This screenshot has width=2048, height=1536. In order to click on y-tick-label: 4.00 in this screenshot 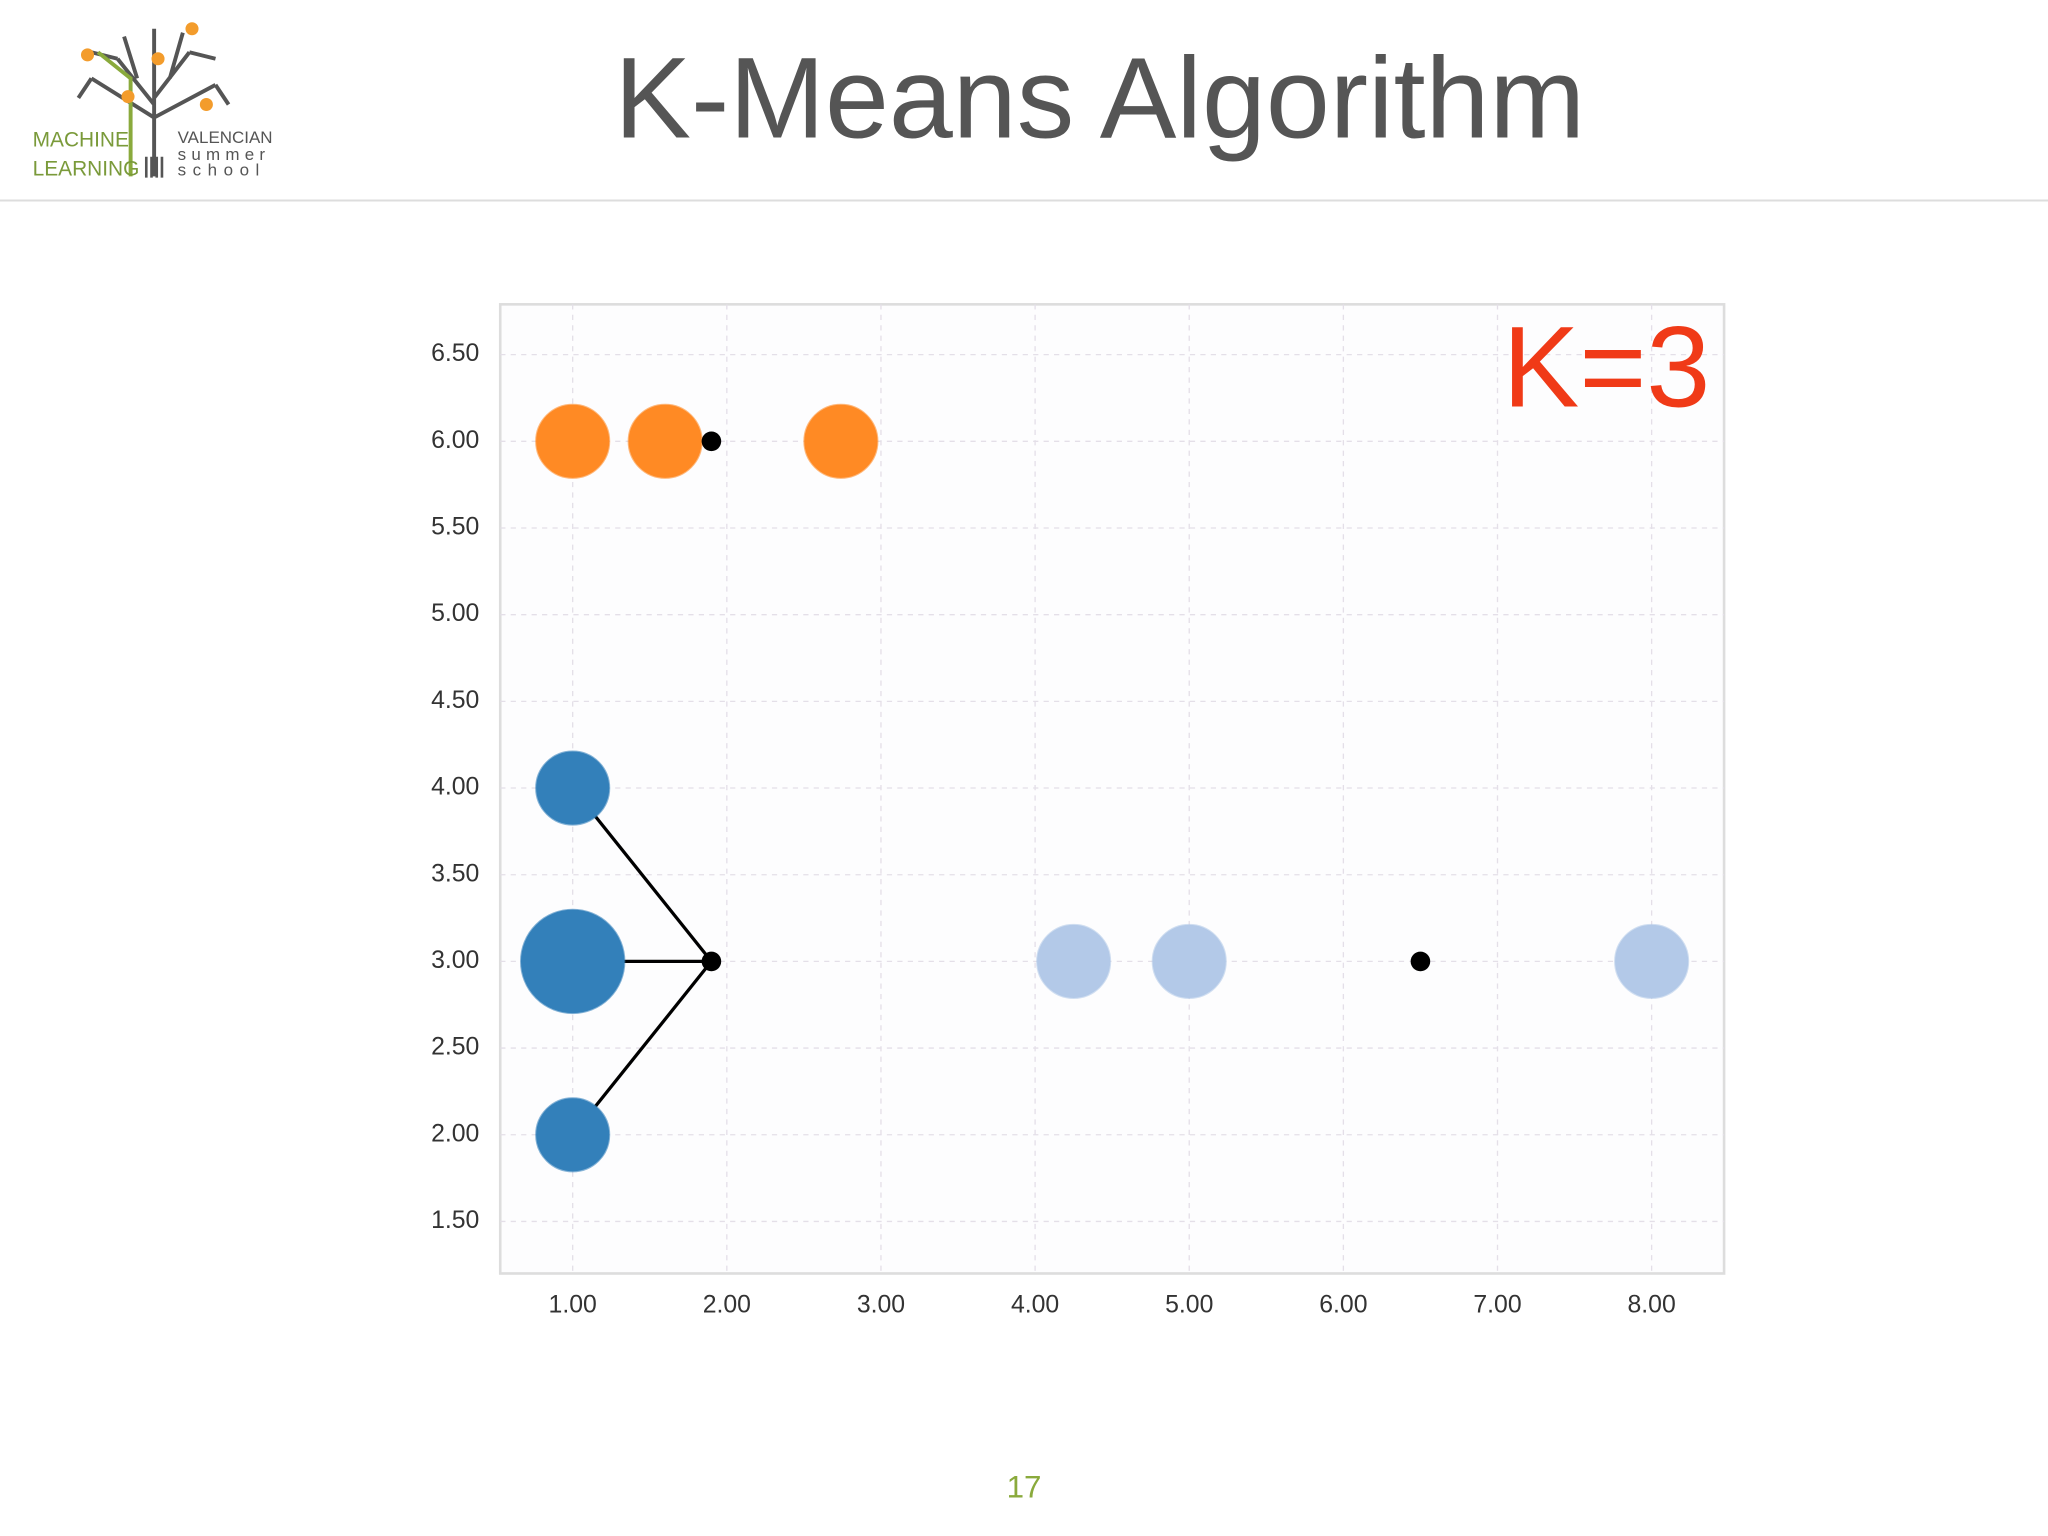, I will do `click(455, 787)`.